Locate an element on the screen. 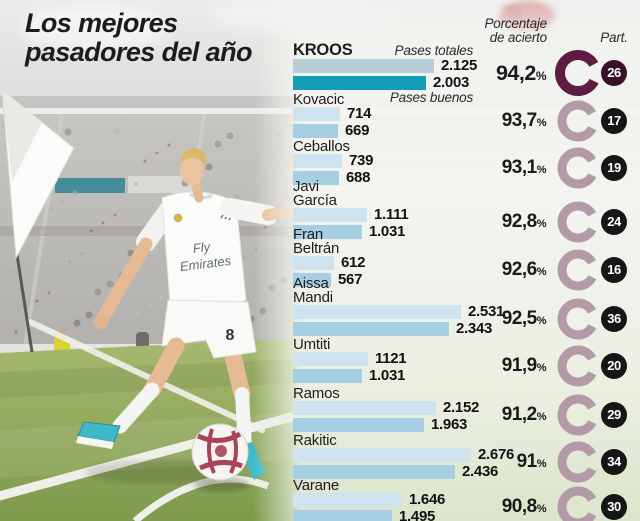 The width and height of the screenshot is (640, 521). player-name: Ceballos is located at coordinates (321, 146).